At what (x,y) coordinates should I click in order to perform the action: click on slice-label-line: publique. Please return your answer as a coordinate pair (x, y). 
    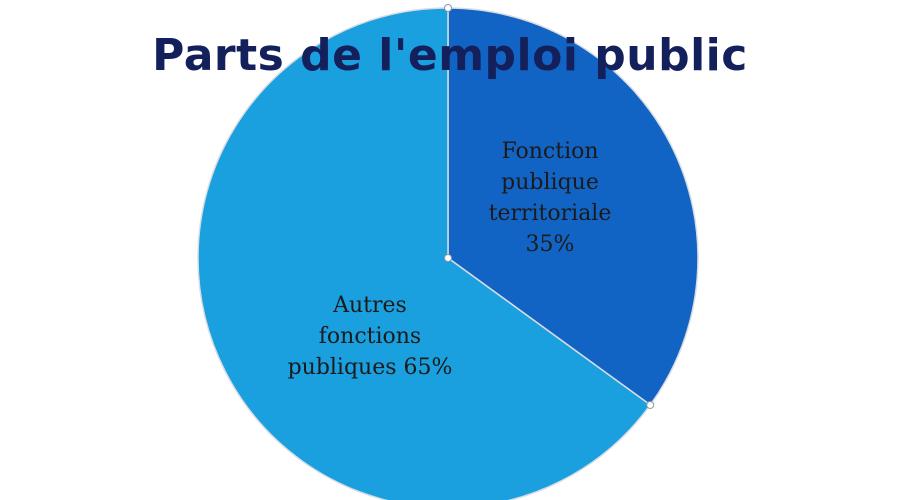
    Looking at the image, I should click on (550, 182).